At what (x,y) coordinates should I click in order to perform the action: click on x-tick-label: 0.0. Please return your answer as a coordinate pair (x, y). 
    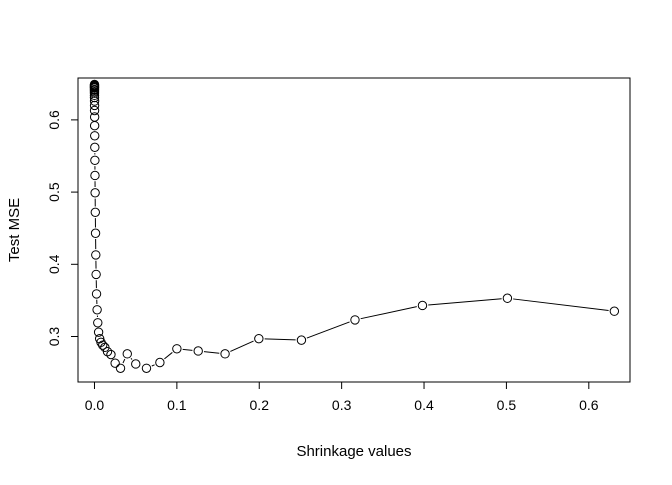
    Looking at the image, I should click on (95, 405).